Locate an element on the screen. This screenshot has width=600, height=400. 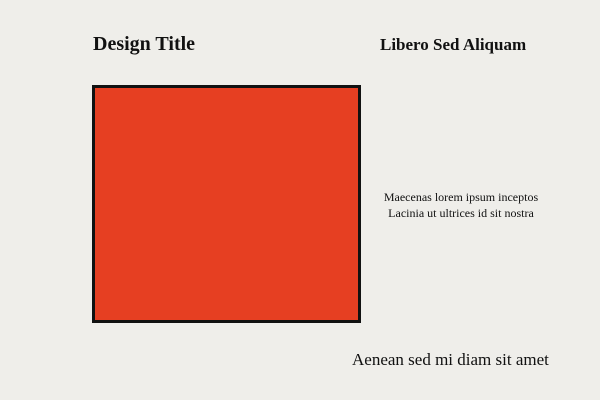
caption-line-2: Lacinia ut ultrices id sit nostra is located at coordinates (461, 213).